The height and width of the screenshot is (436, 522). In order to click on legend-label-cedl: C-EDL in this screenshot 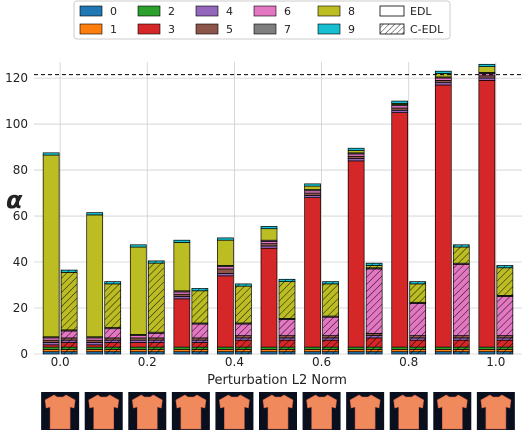, I will do `click(427, 29)`.